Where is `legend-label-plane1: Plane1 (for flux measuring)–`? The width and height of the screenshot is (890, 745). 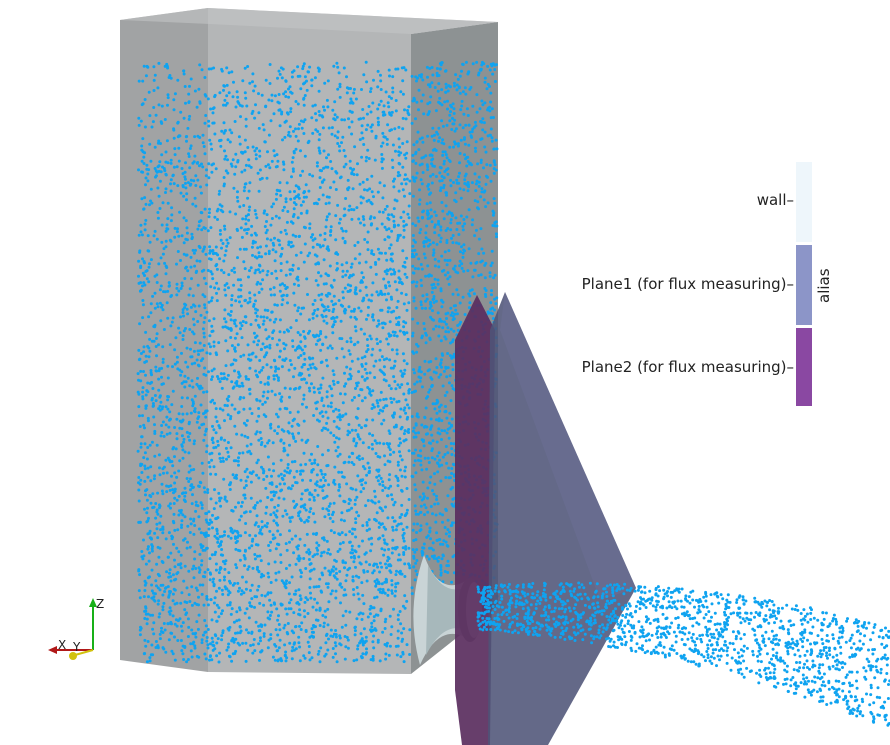 legend-label-plane1: Plane1 (for flux measuring)– is located at coordinates (687, 284).